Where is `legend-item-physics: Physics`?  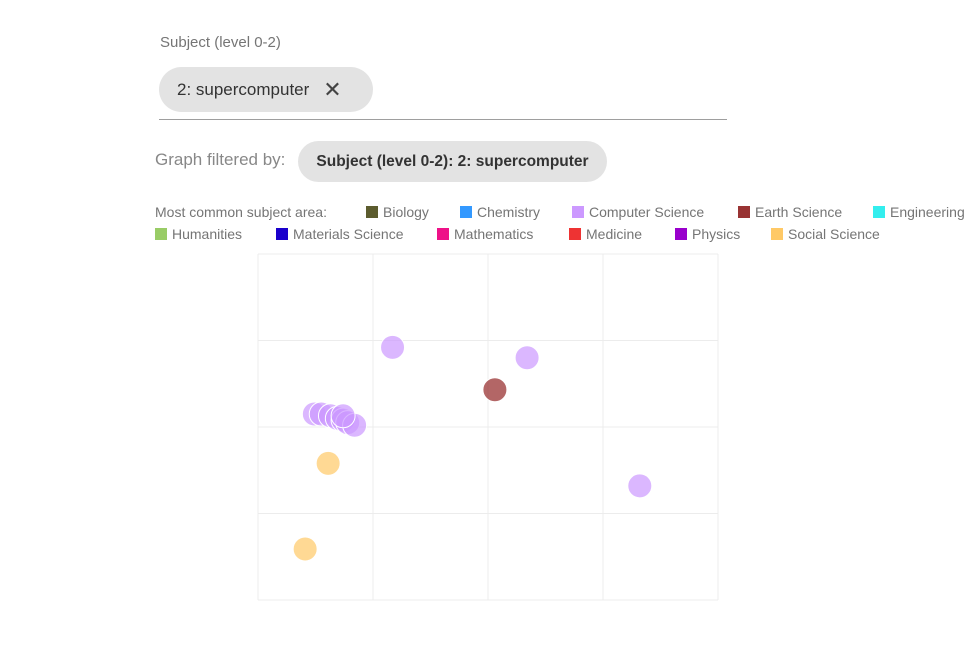
legend-item-physics: Physics is located at coordinates (707, 234).